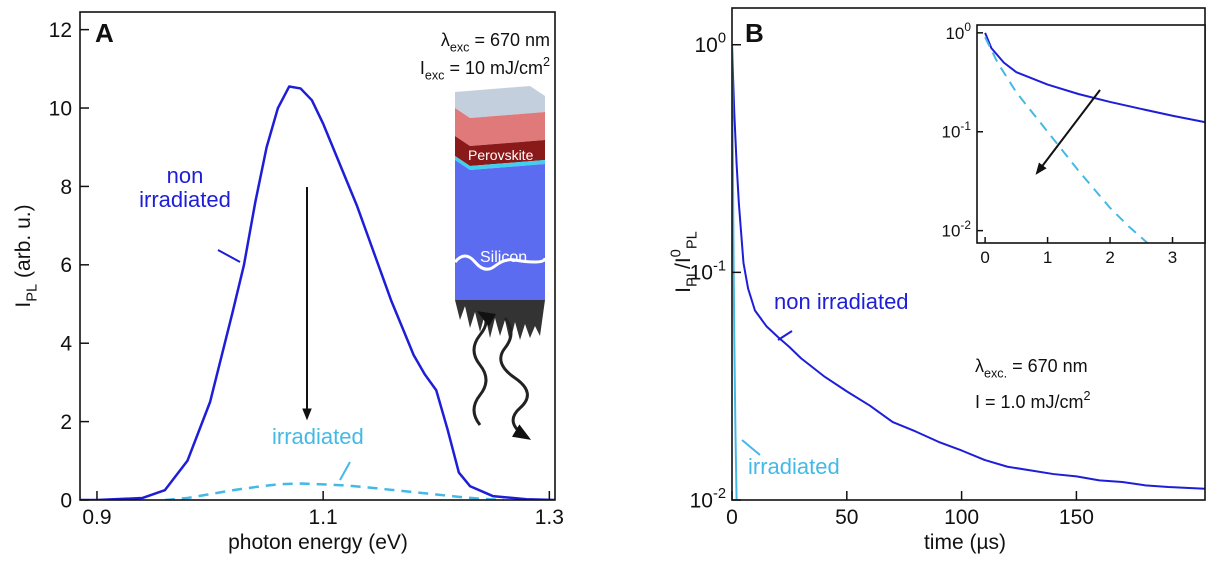 The height and width of the screenshot is (563, 1210). I want to click on y-axis-label: IPL/I0PL, so click(685, 262).